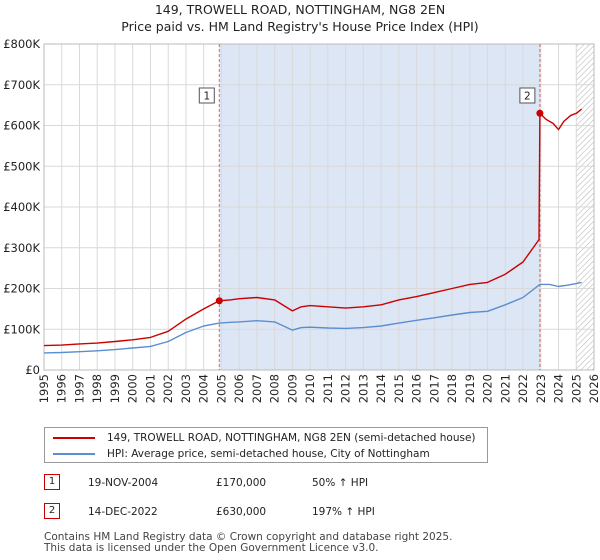 The width and height of the screenshot is (600, 560). I want to click on x-tick-label: 1997, so click(79, 388).